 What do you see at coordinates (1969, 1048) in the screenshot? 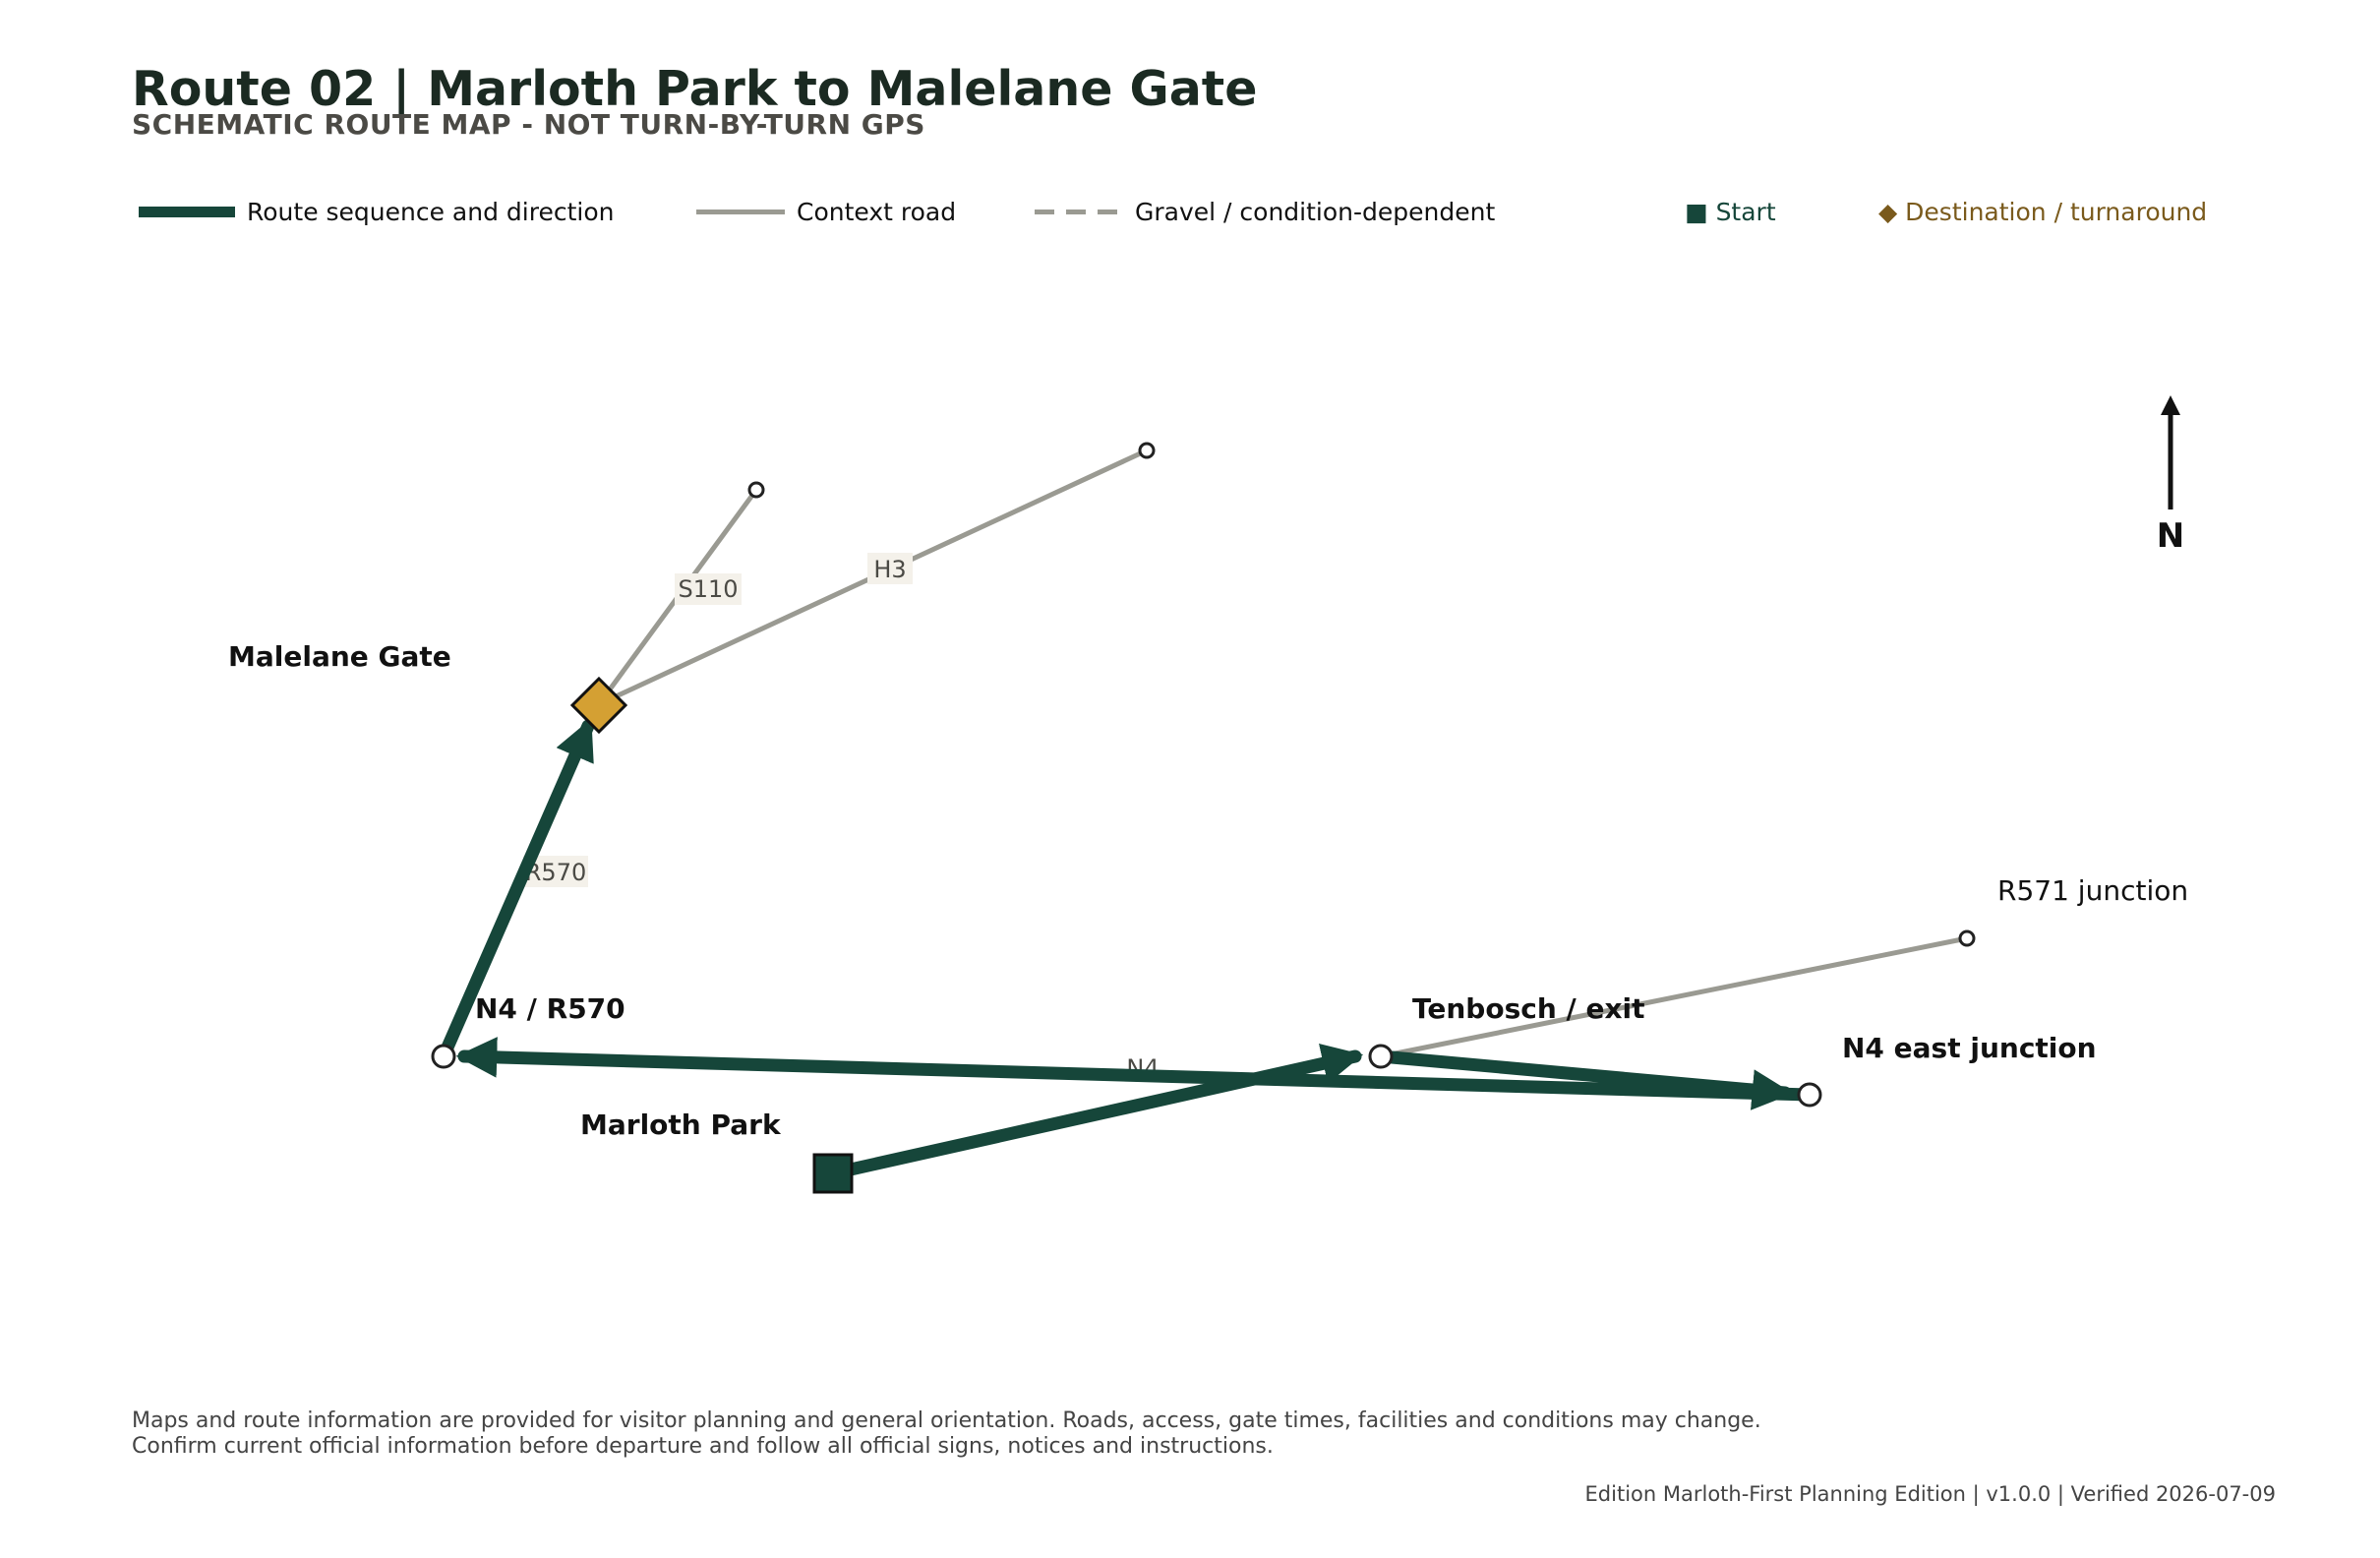
I see `label-n4-east-junction: N4 east junction` at bounding box center [1969, 1048].